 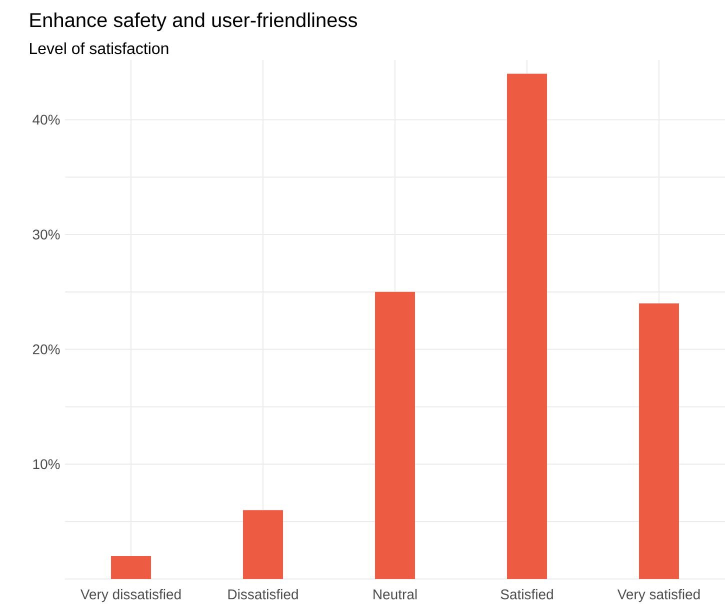 I want to click on chart-subtitle: Level of satisfaction, so click(x=99, y=48).